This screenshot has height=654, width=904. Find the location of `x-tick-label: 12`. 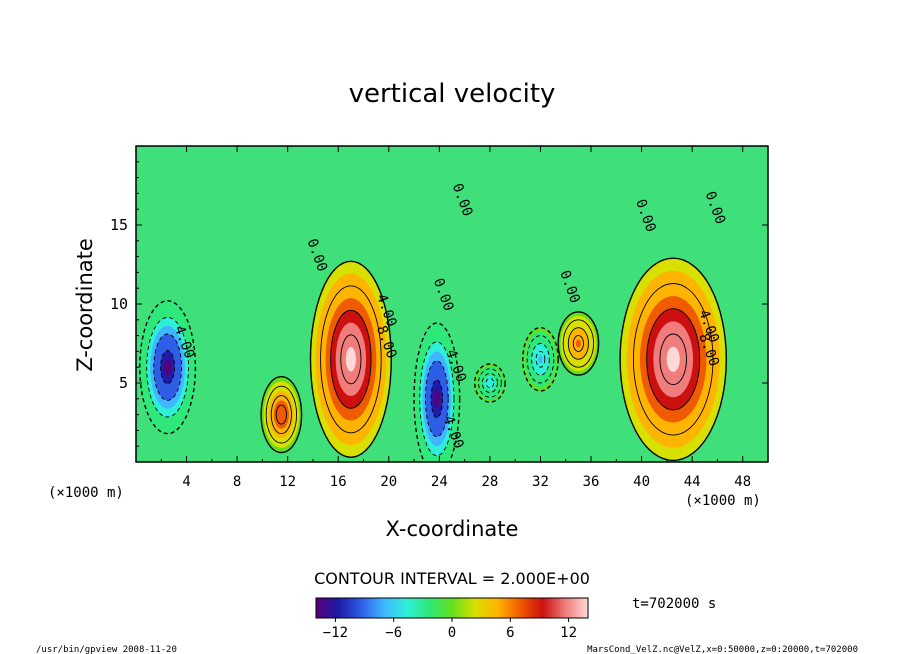

x-tick-label: 12 is located at coordinates (287, 482).